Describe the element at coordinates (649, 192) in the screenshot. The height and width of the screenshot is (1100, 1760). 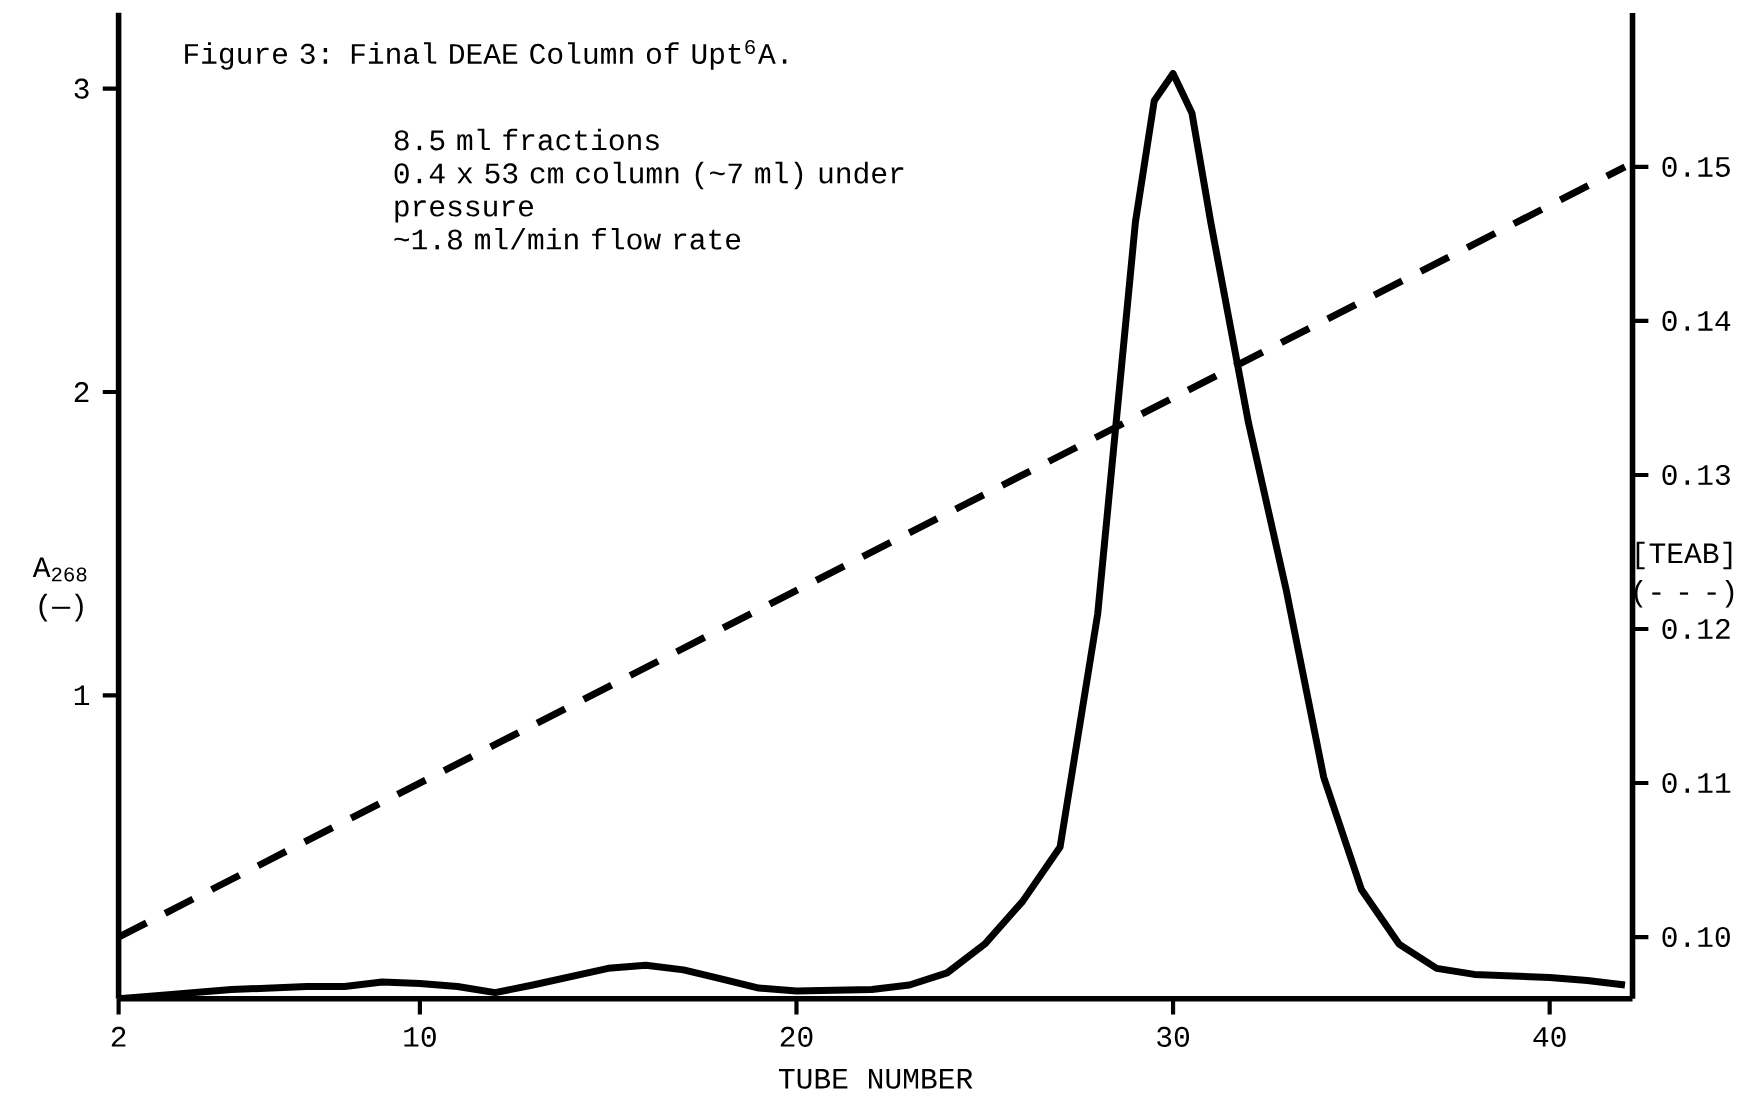
I see `annotation: 0.4 x 53 cm column (~7 ml) under pressure` at that location.